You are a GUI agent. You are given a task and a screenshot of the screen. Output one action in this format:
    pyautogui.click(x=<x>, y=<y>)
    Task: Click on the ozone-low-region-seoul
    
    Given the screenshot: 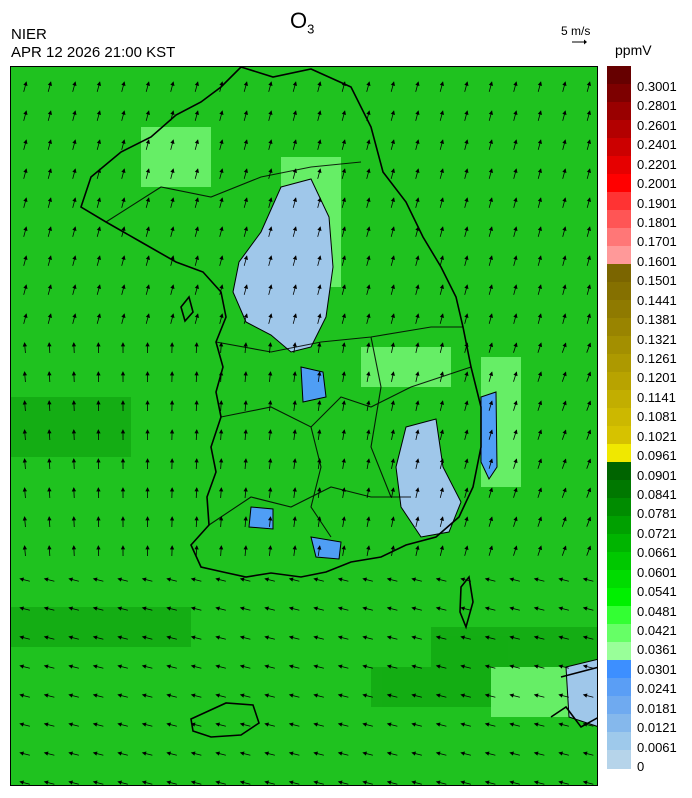 What is the action you would take?
    pyautogui.click(x=283, y=265)
    